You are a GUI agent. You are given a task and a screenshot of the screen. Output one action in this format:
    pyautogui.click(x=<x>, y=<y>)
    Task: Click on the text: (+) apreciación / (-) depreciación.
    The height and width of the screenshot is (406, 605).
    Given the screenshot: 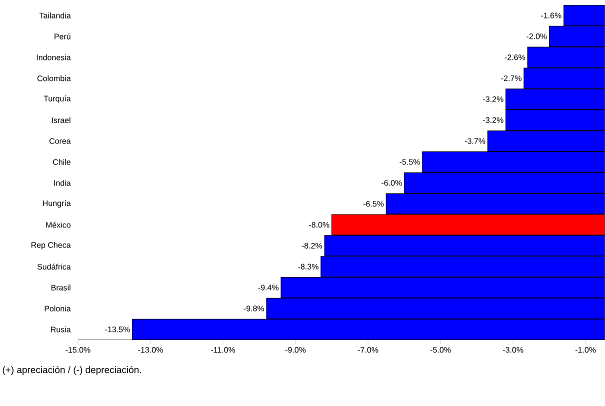 What is the action you would take?
    pyautogui.click(x=71, y=371)
    